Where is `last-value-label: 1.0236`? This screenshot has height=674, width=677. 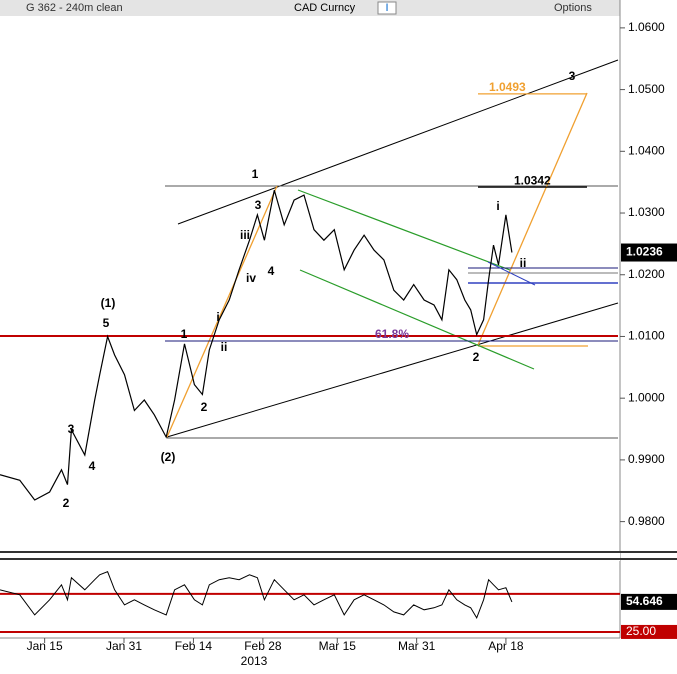 last-value-label: 1.0236 is located at coordinates (644, 252).